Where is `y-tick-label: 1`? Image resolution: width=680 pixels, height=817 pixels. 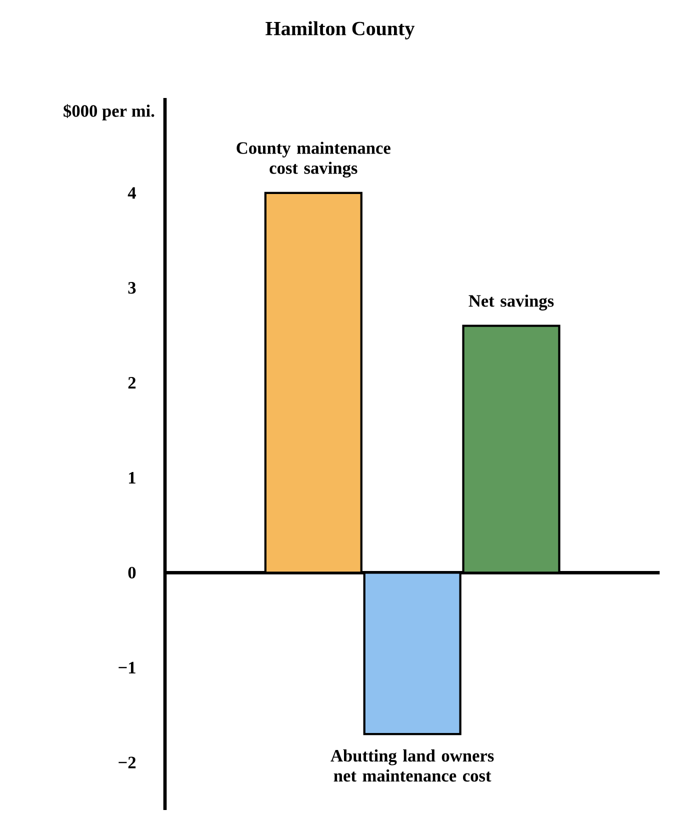 y-tick-label: 1 is located at coordinates (132, 478).